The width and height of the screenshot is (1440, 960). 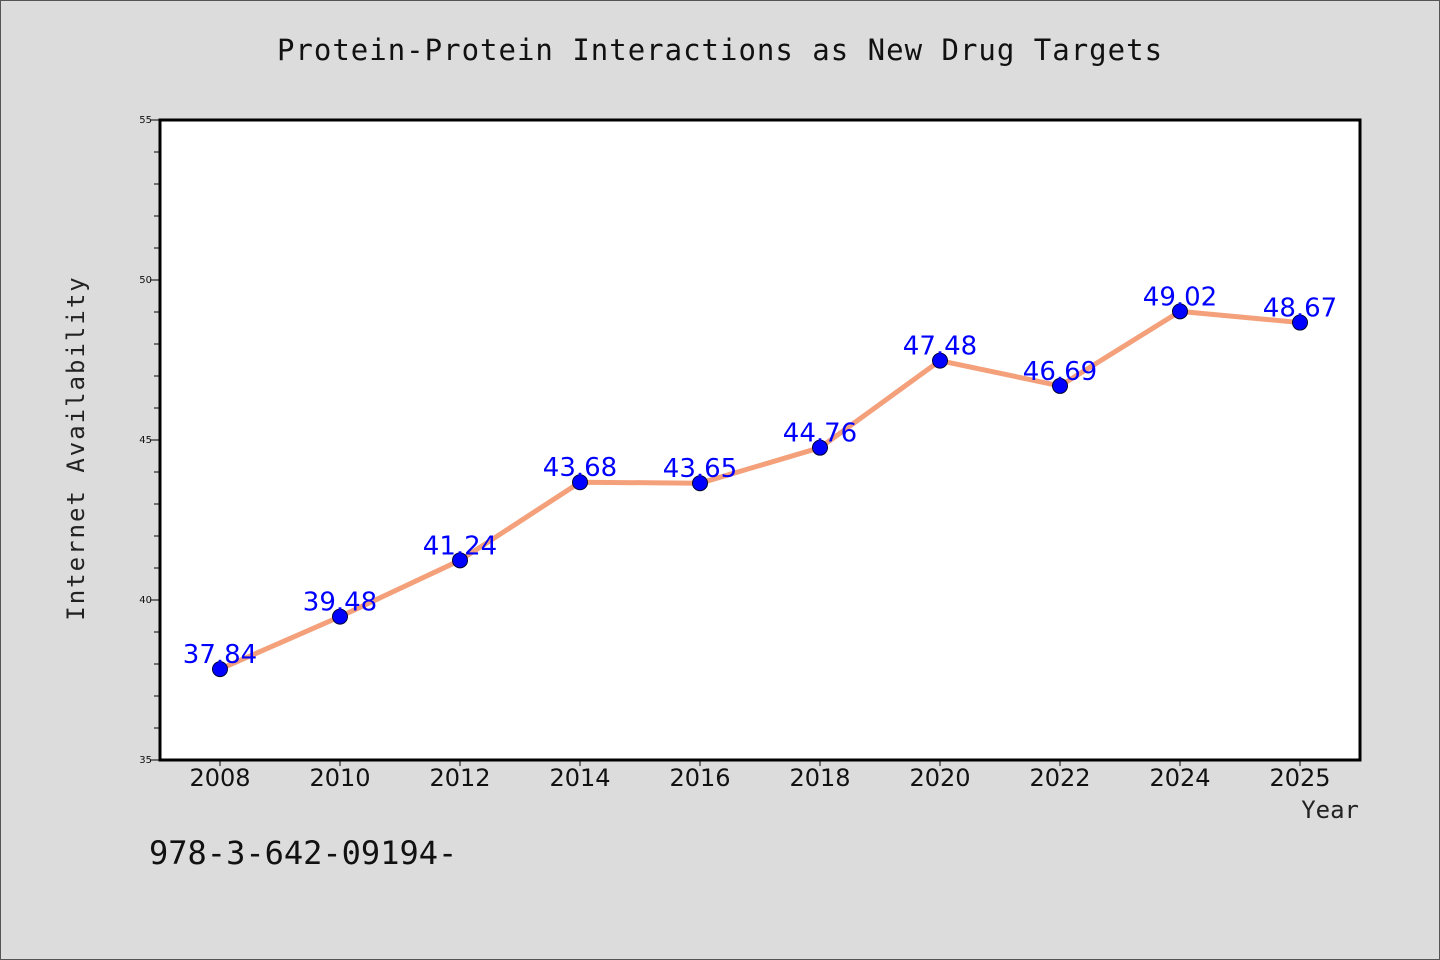 I want to click on x-axis: 2008 2010 2012 2014 2016 2018 2020 2022 2024 2025, so click(x=760, y=776).